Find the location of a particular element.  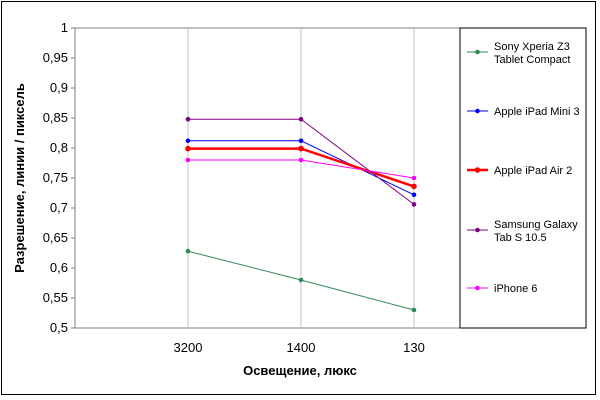

y-tick-label-9: 0,95 is located at coordinates (55, 57).